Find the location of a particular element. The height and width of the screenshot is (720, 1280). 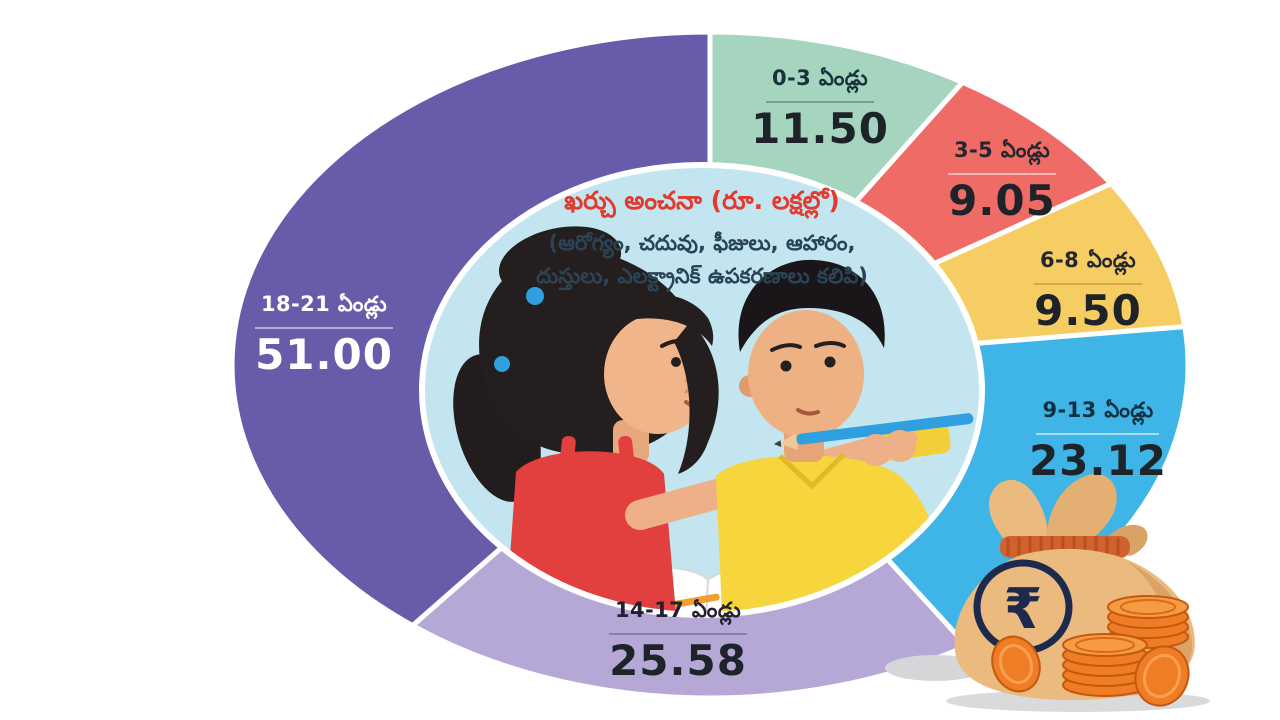

rupee-icon: ₹ is located at coordinates (1023, 609).